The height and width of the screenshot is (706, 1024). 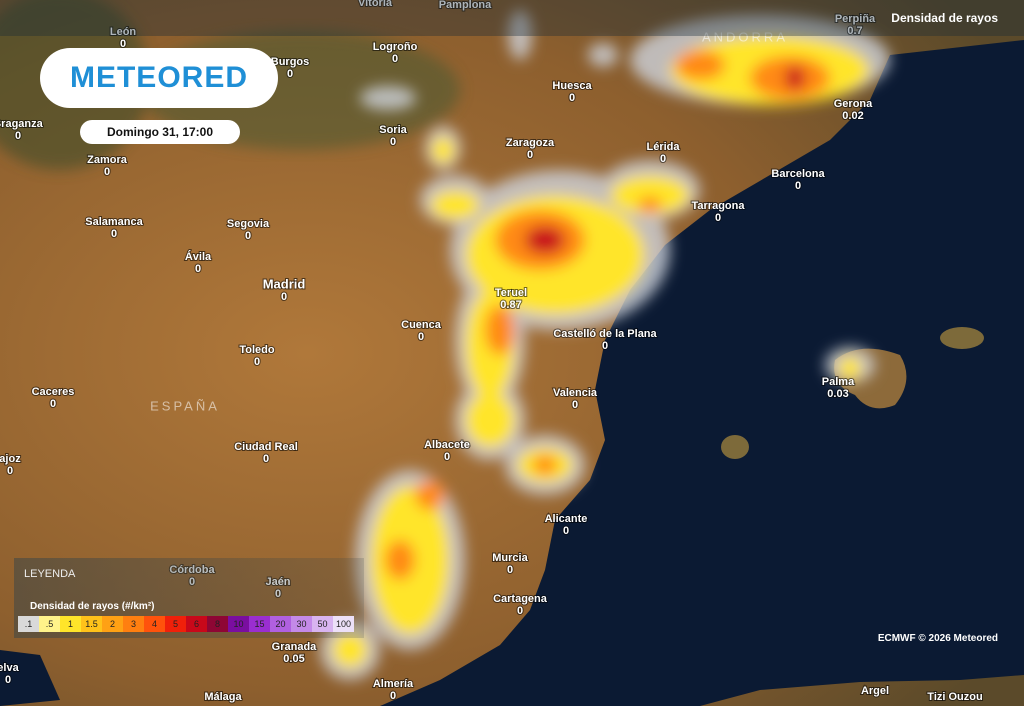 What do you see at coordinates (133, 624) in the screenshot?
I see `legend-swatch: 3` at bounding box center [133, 624].